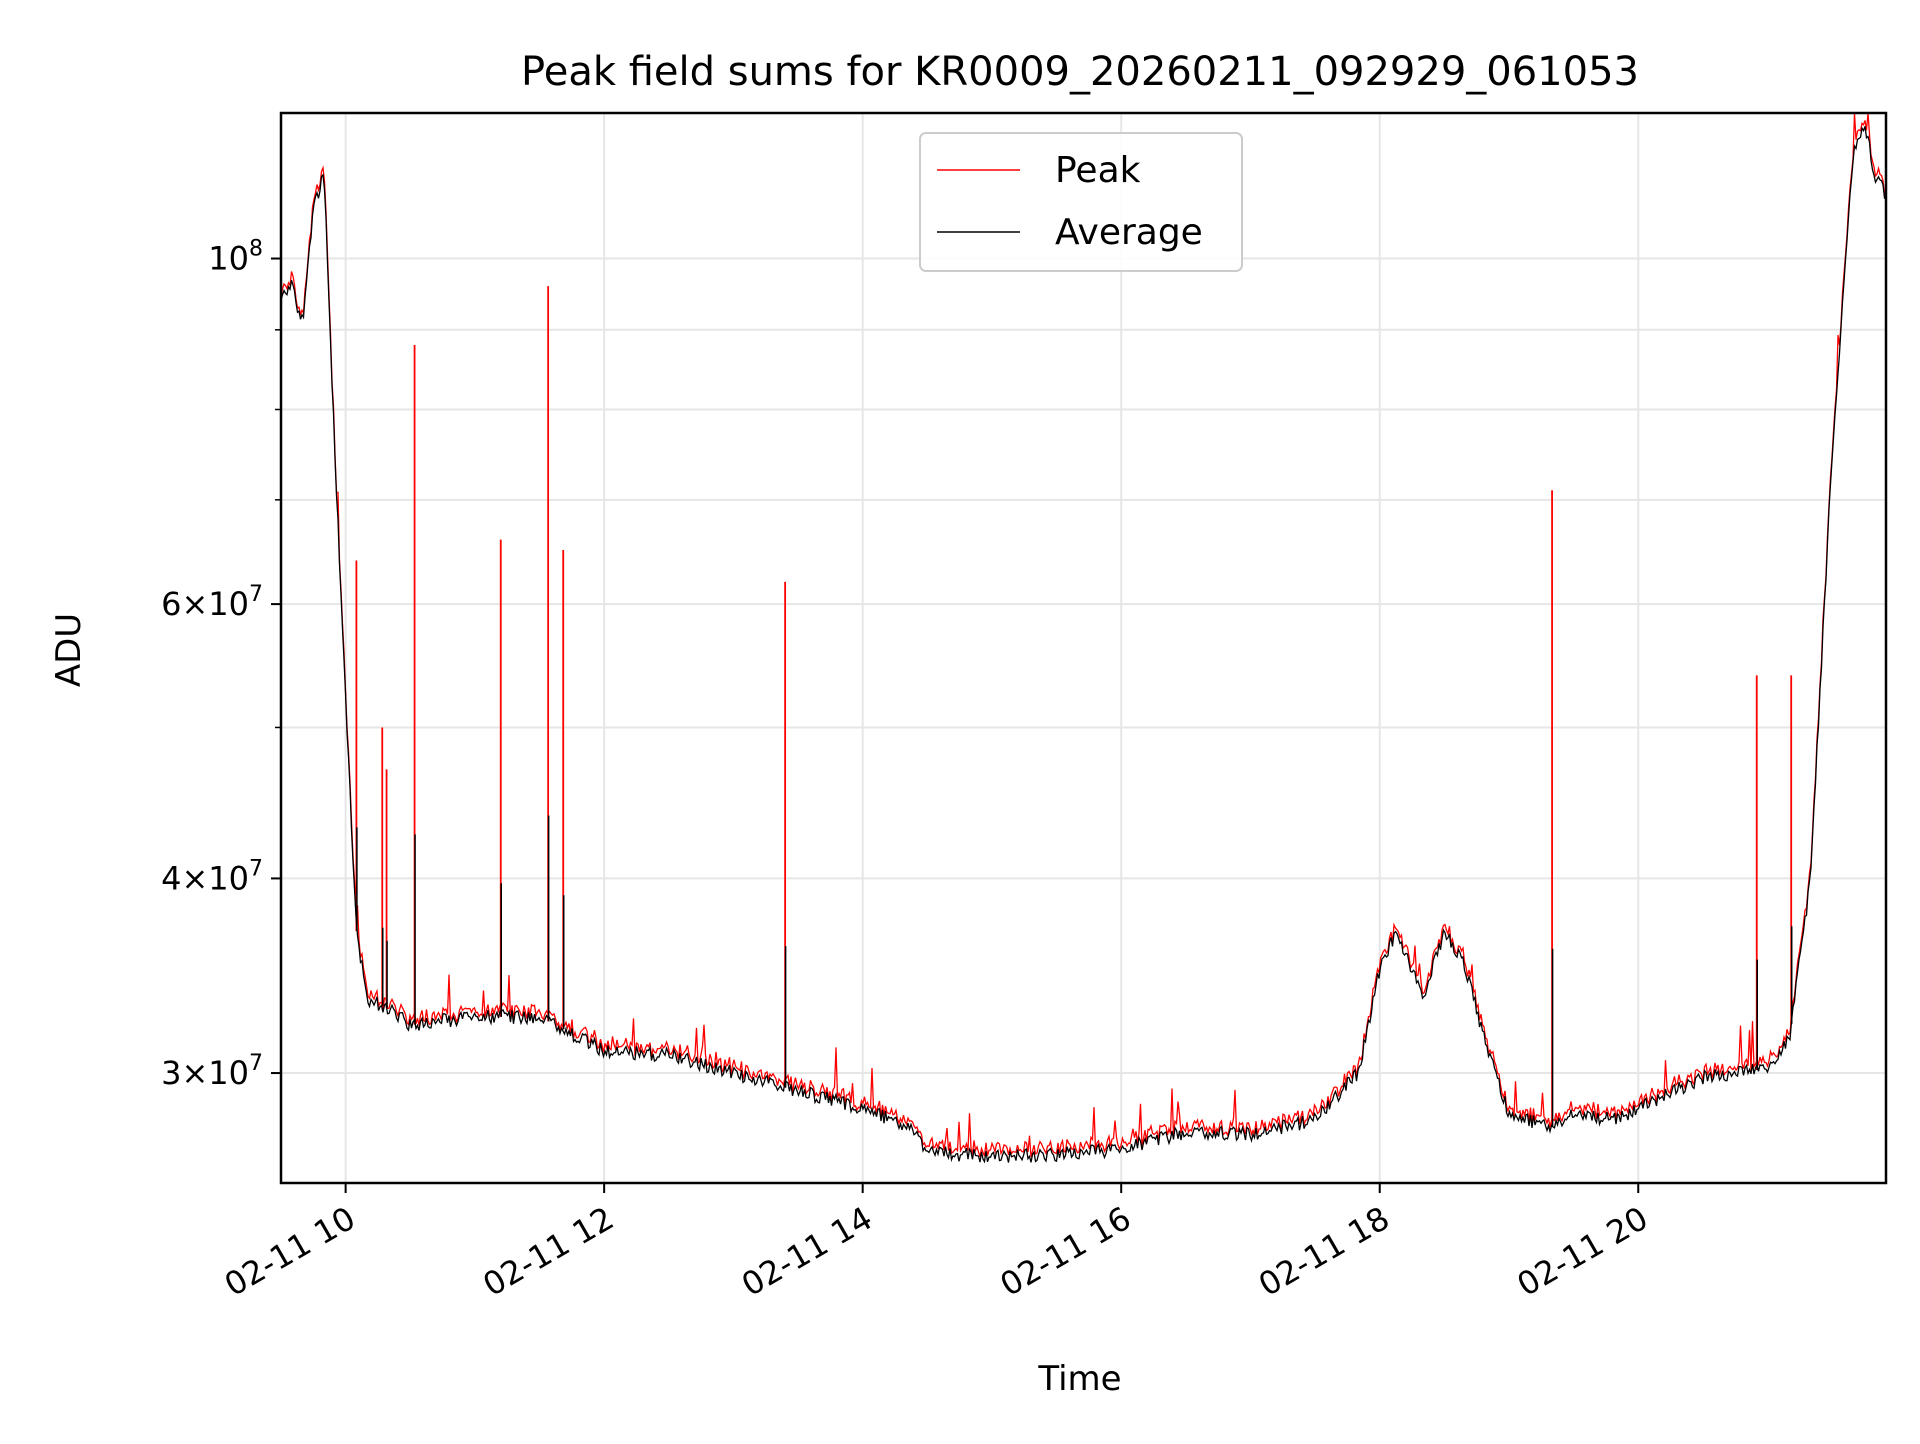 The image size is (1920, 1444). I want to click on y-axis-label: ADU, so click(69, 650).